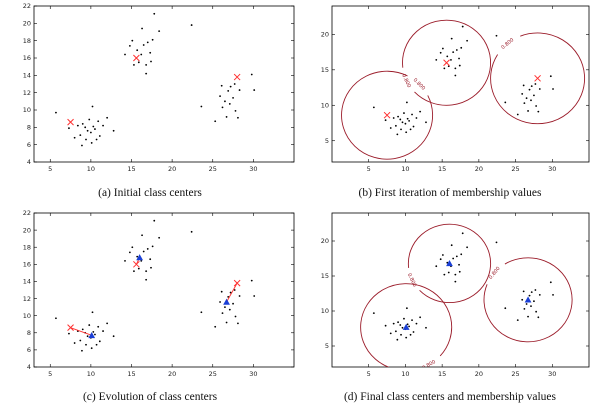 Image resolution: width=600 pixels, height=407 pixels. What do you see at coordinates (327, 141) in the screenshot?
I see `y-tick-label: 5` at bounding box center [327, 141].